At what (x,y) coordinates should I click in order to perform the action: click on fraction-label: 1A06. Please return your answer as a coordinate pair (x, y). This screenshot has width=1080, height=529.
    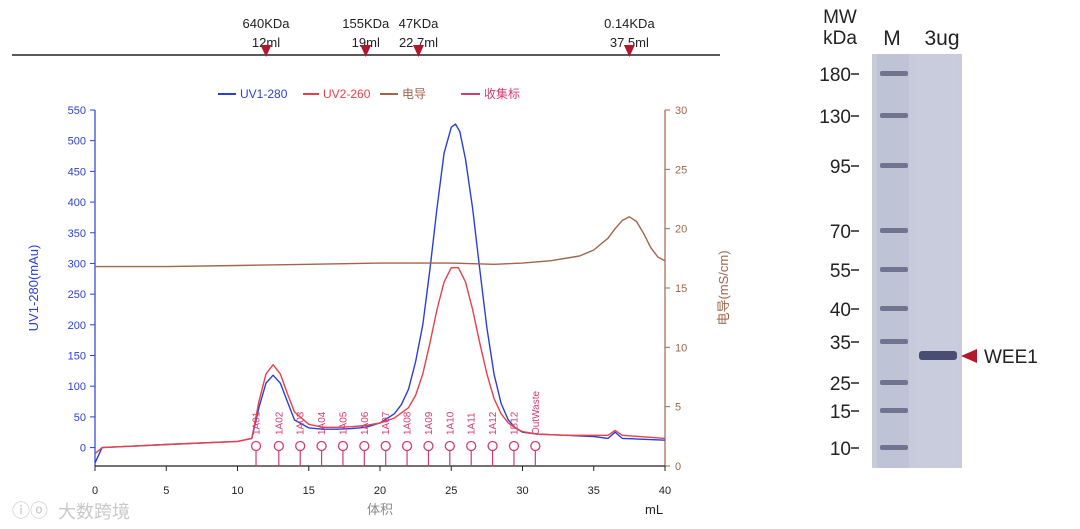
    Looking at the image, I should click on (365, 423).